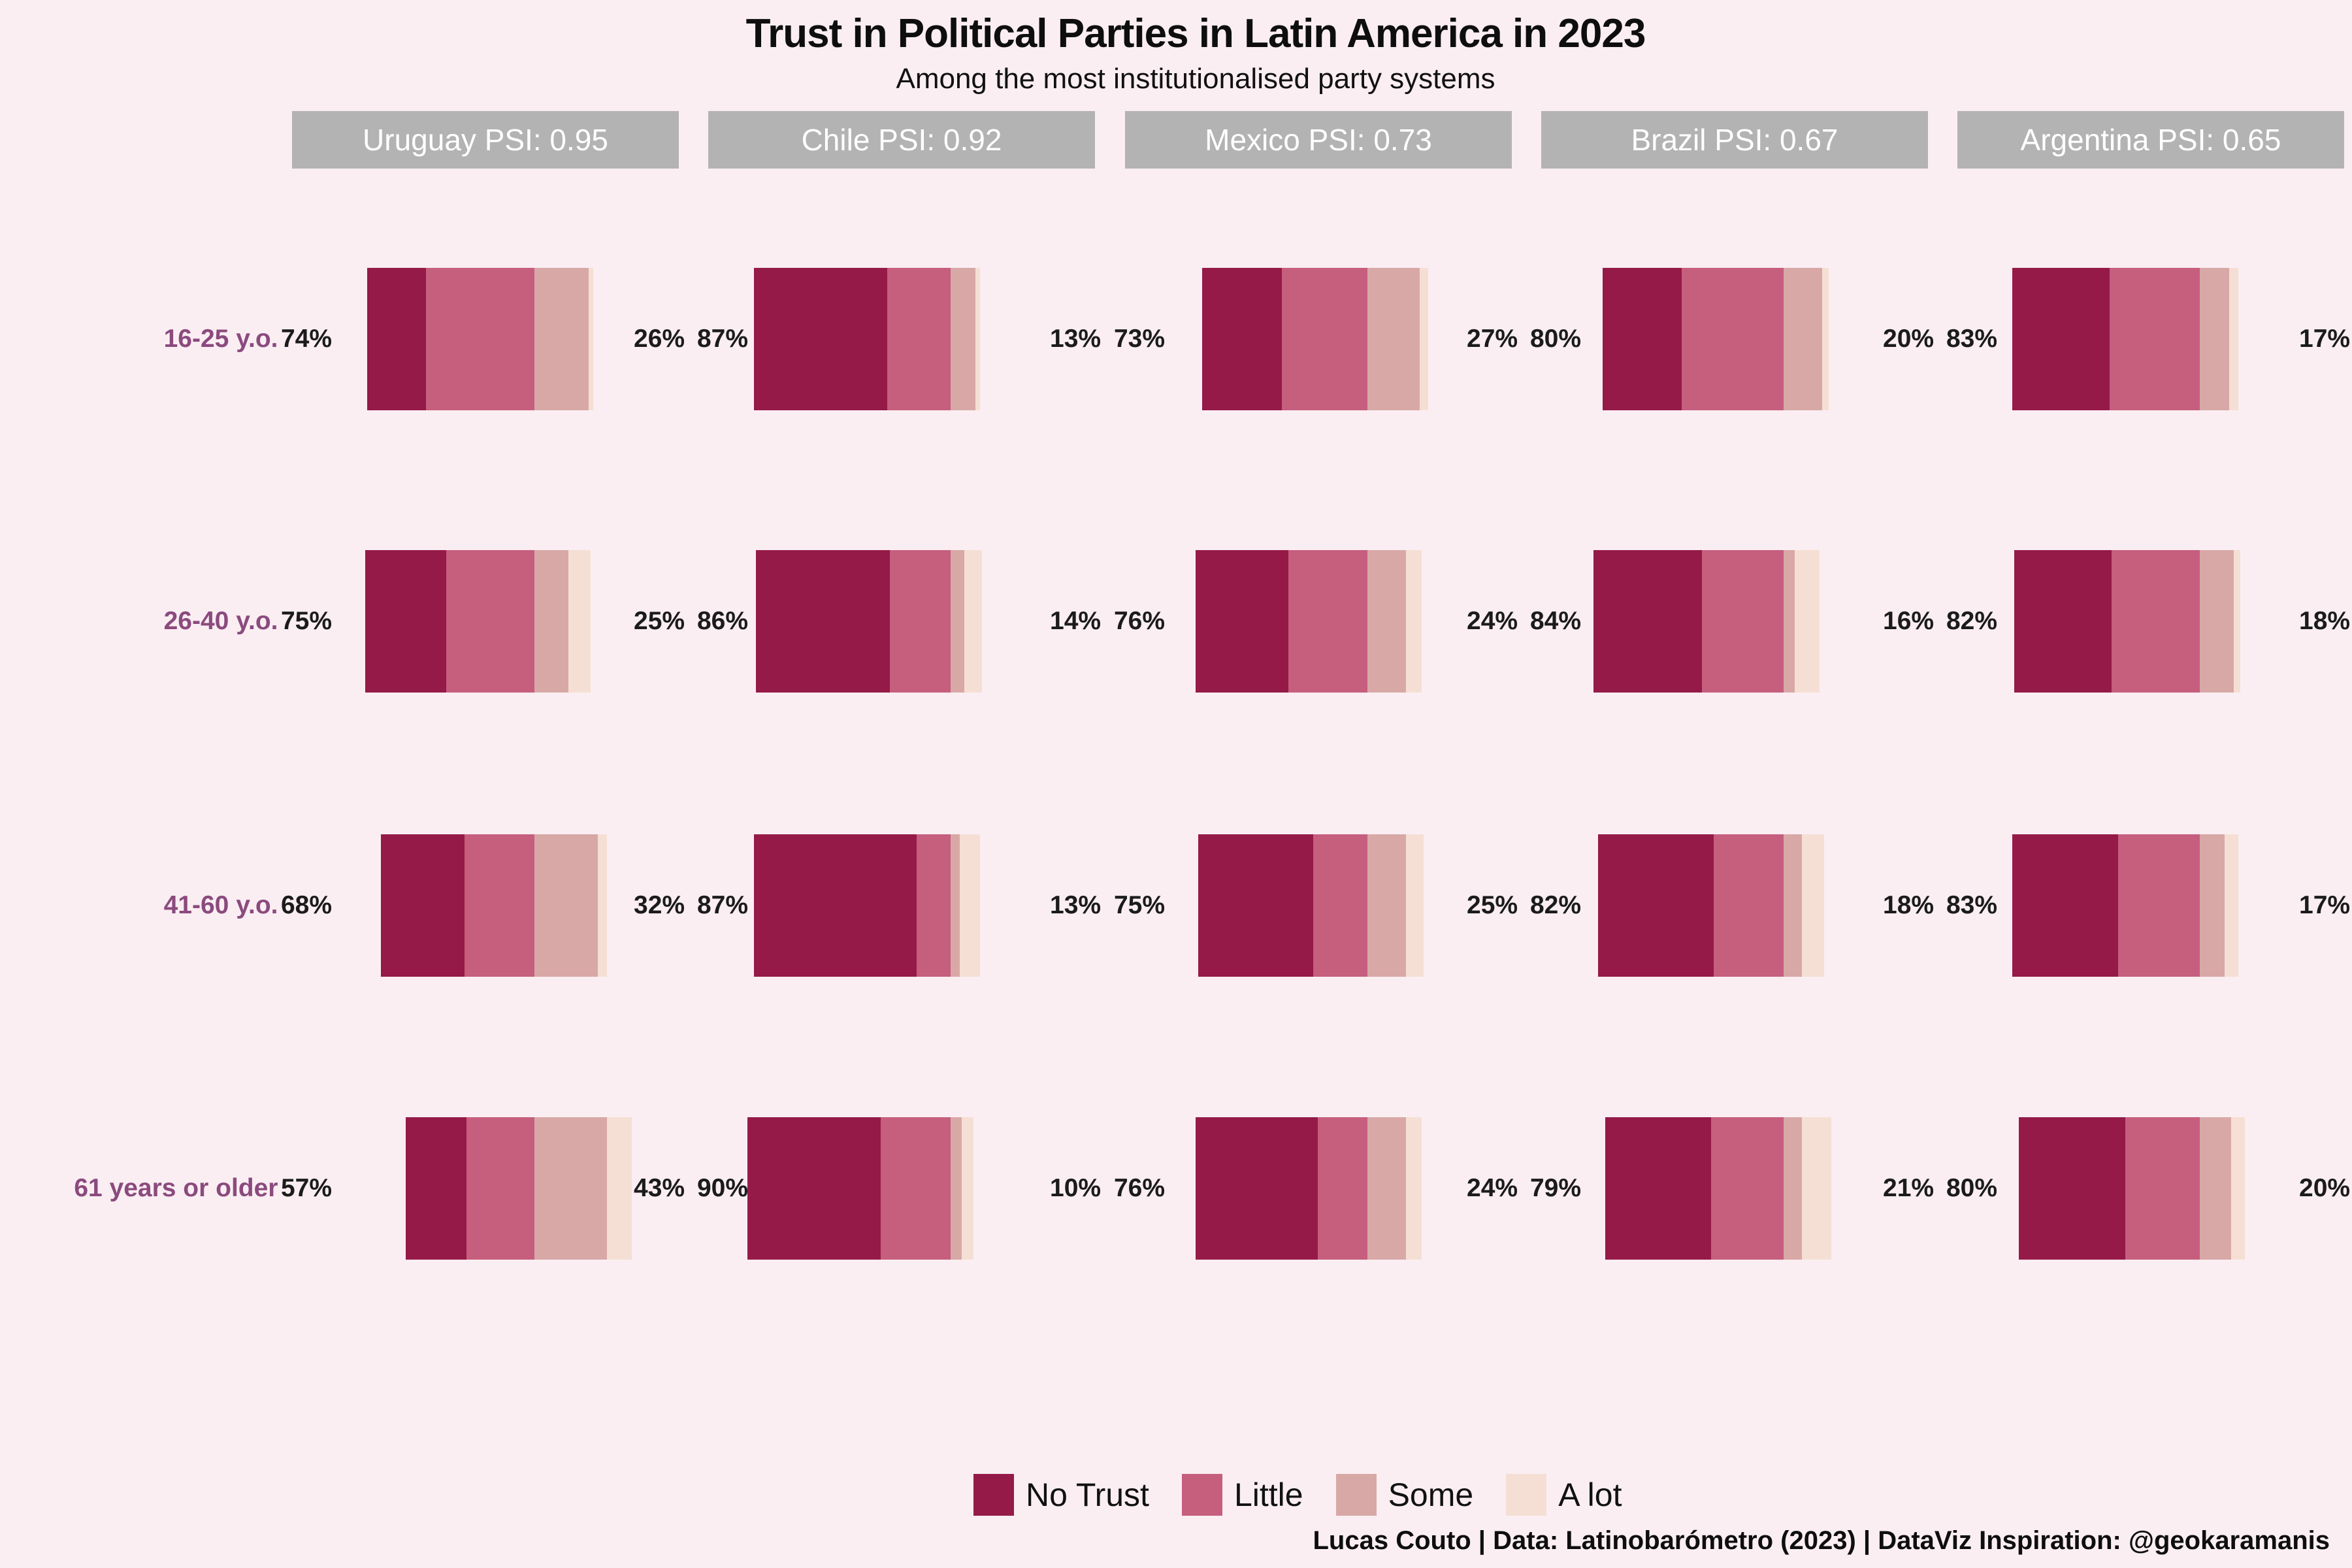 The width and height of the screenshot is (2352, 1568). Describe the element at coordinates (1734, 140) in the screenshot. I see `country-header: Brazil PSI: 0.67` at that location.